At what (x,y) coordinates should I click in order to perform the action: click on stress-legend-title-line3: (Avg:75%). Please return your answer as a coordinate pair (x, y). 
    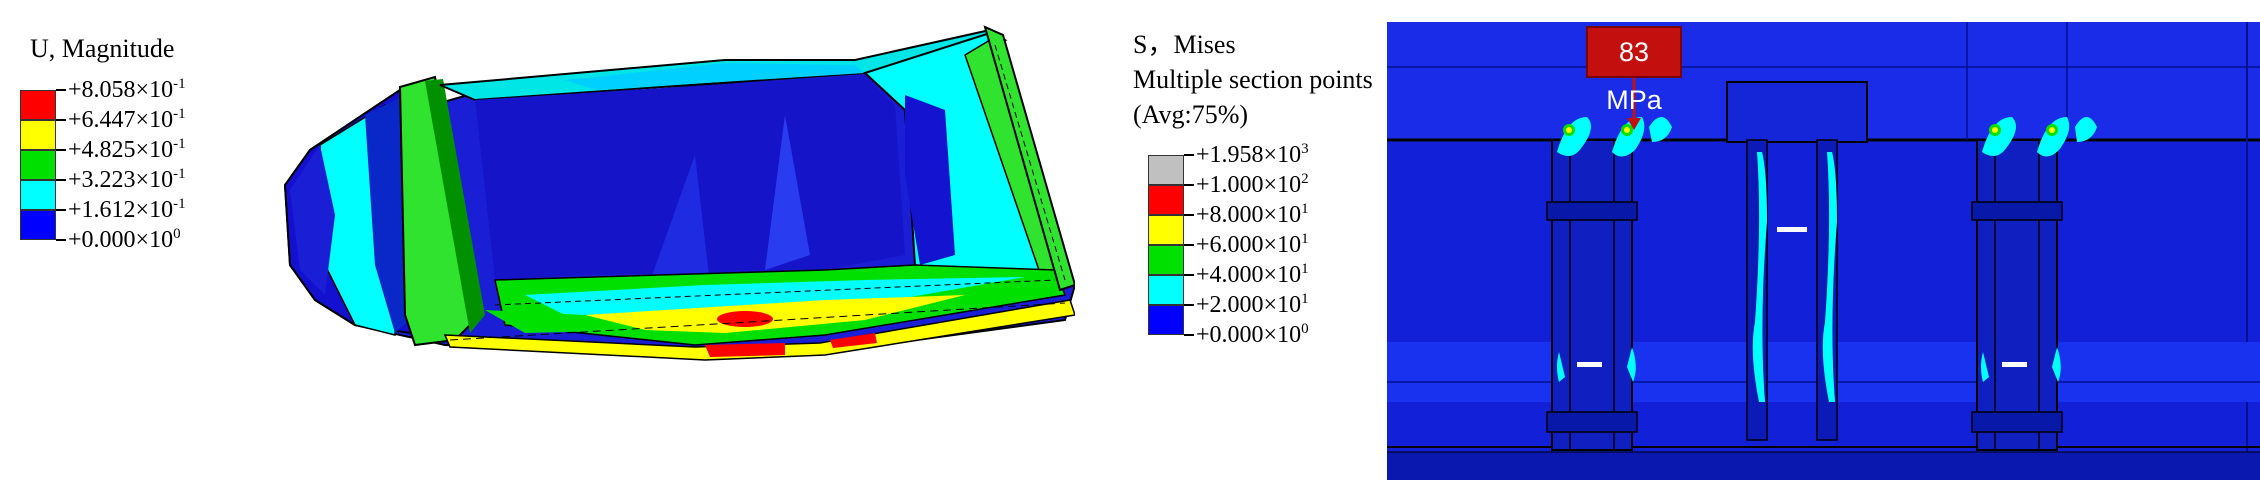
    Looking at the image, I should click on (1191, 114).